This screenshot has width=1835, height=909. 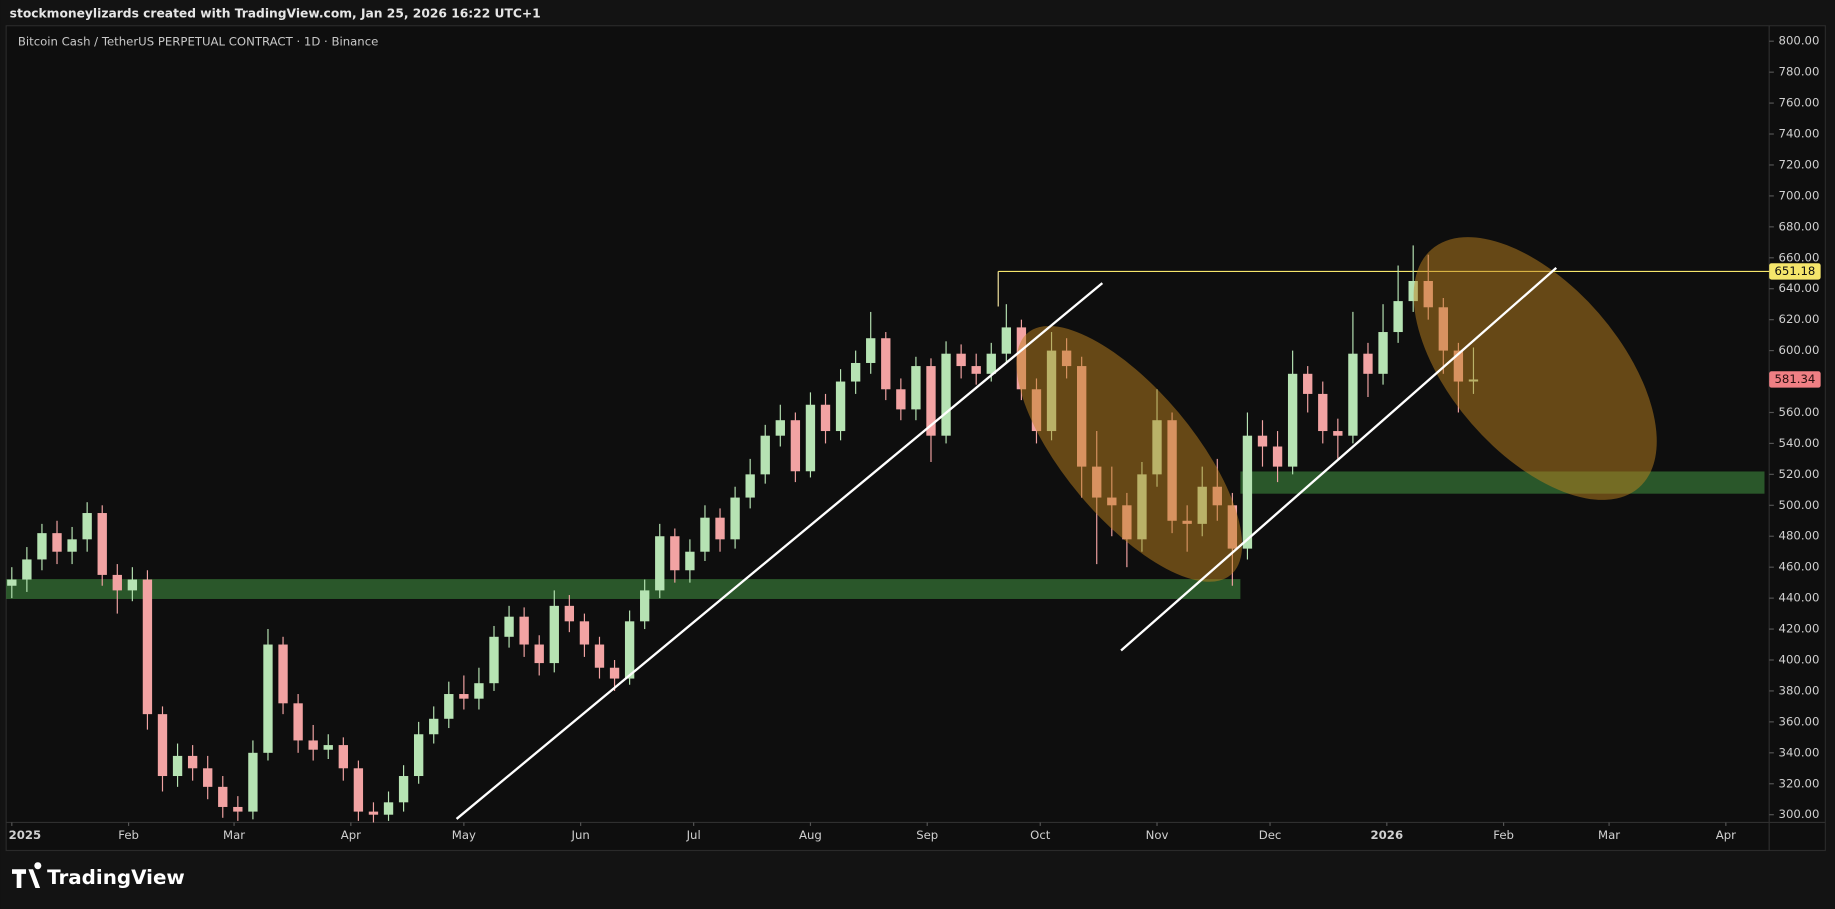 I want to click on y-tick-label: 540.00, so click(x=1799, y=443).